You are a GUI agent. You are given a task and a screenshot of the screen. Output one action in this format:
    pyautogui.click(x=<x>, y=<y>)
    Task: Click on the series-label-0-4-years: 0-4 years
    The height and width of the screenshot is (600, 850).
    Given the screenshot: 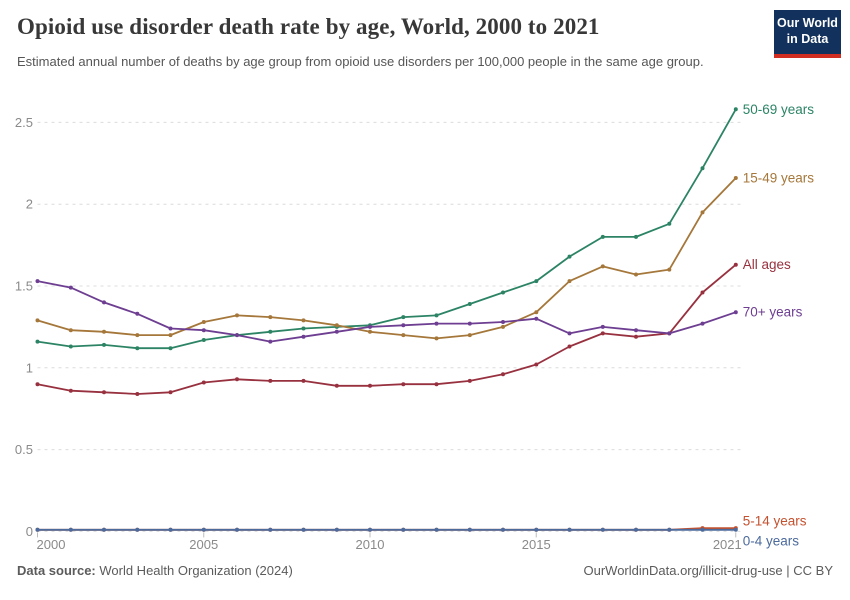 What is the action you would take?
    pyautogui.click(x=771, y=540)
    